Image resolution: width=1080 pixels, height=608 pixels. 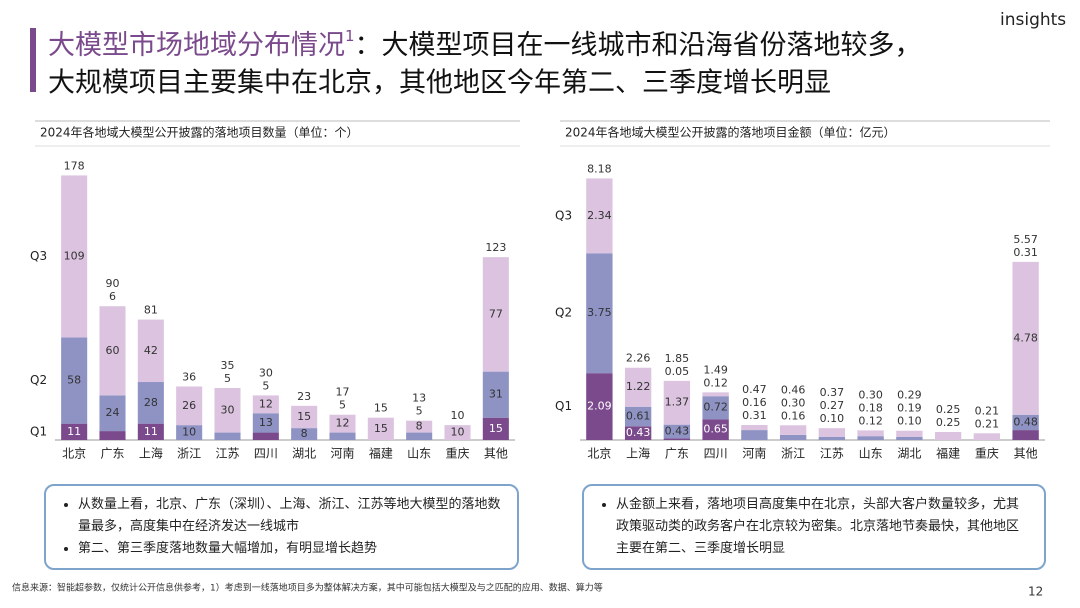 What do you see at coordinates (987, 423) in the screenshot?
I see `value-label: 0.21` at bounding box center [987, 423].